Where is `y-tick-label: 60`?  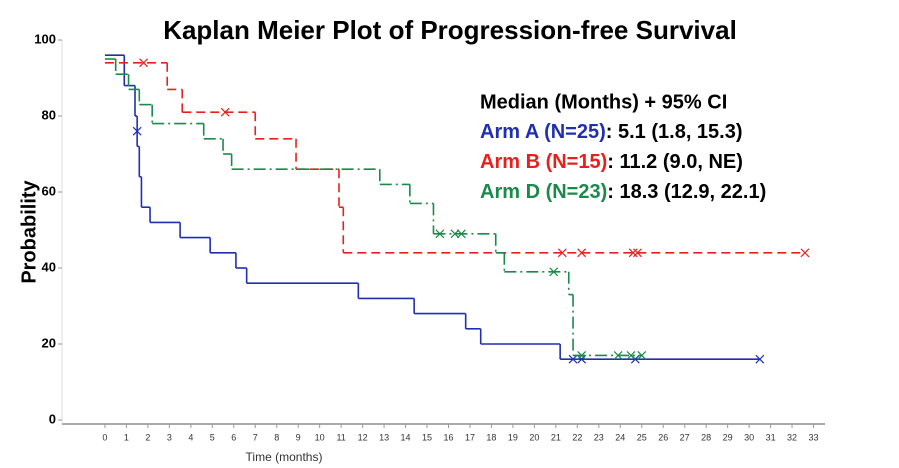 y-tick-label: 60 is located at coordinates (49, 190).